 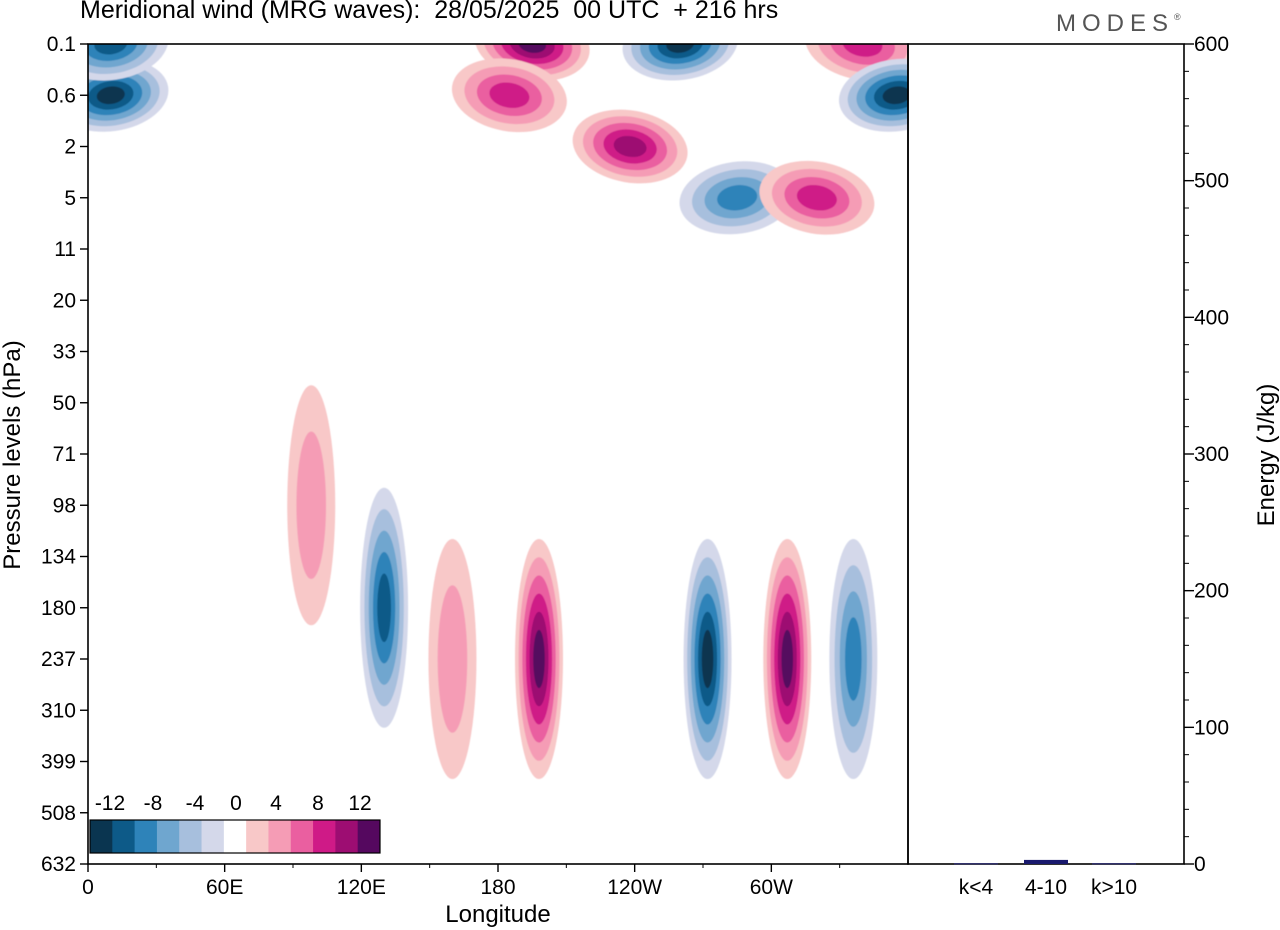 I want to click on colorbar-frame, so click(x=235, y=836).